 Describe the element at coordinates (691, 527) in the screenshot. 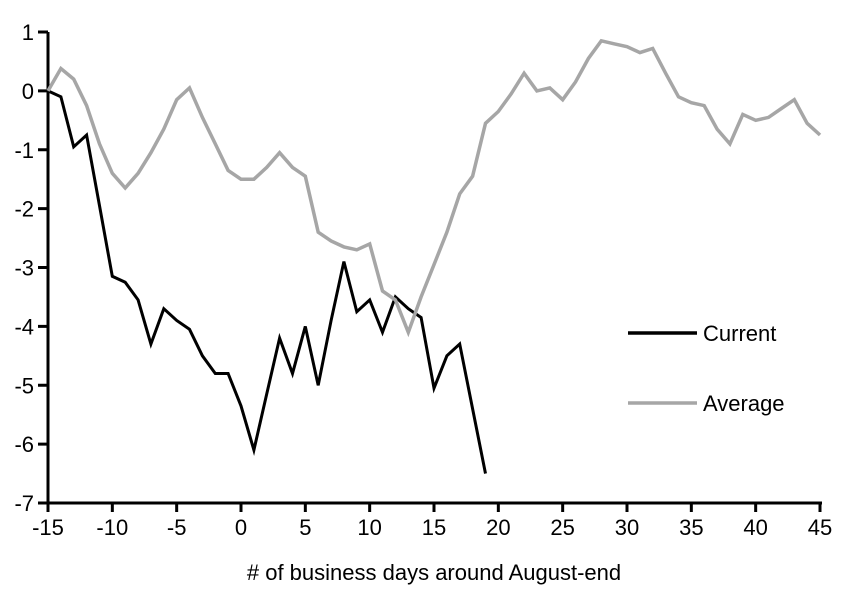

I see `x-tick-label: 35` at that location.